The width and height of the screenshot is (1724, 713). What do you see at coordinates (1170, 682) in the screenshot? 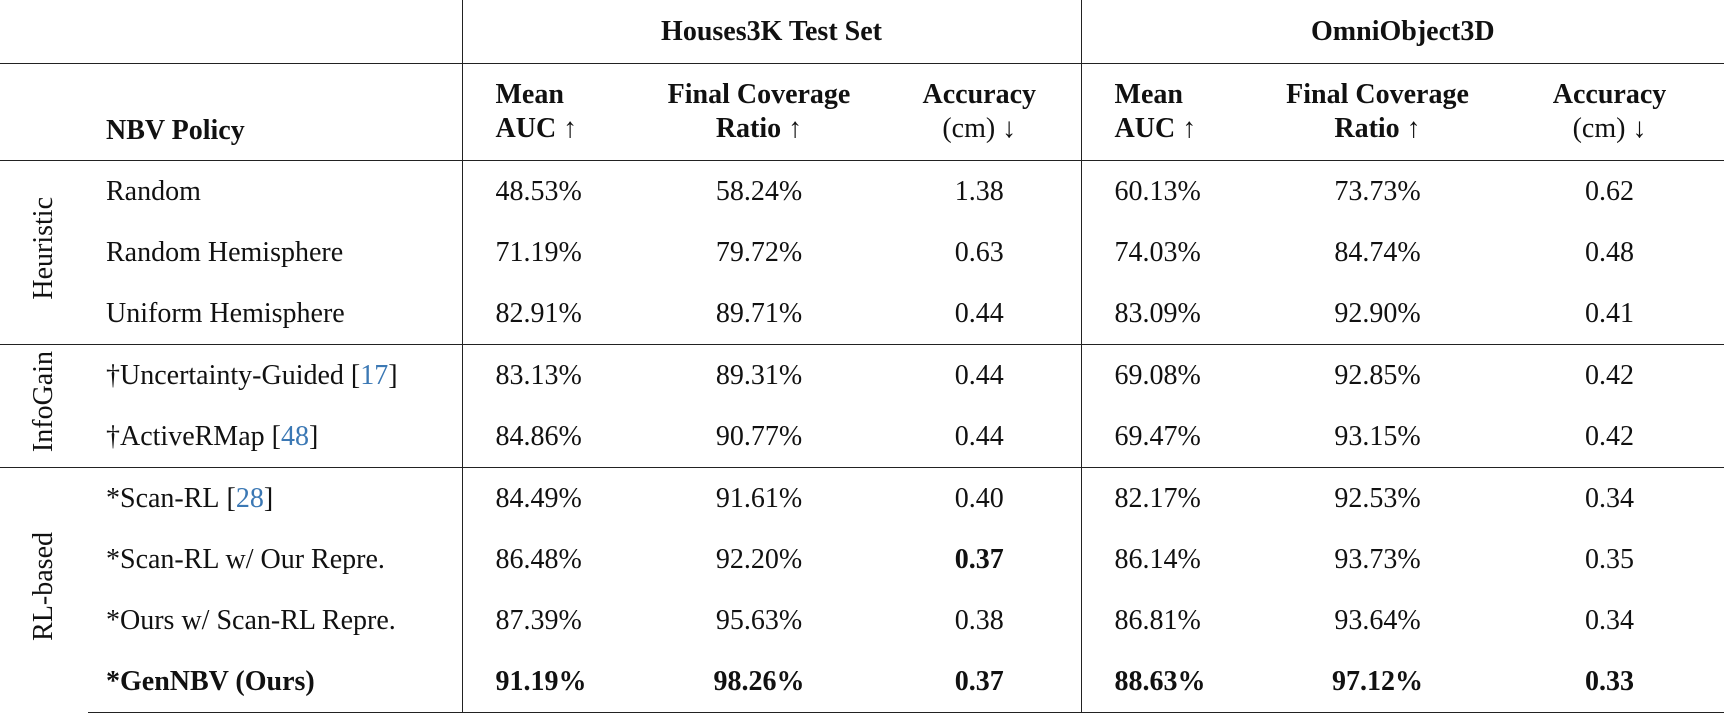
I see `value-cell: 88.63%` at bounding box center [1170, 682].